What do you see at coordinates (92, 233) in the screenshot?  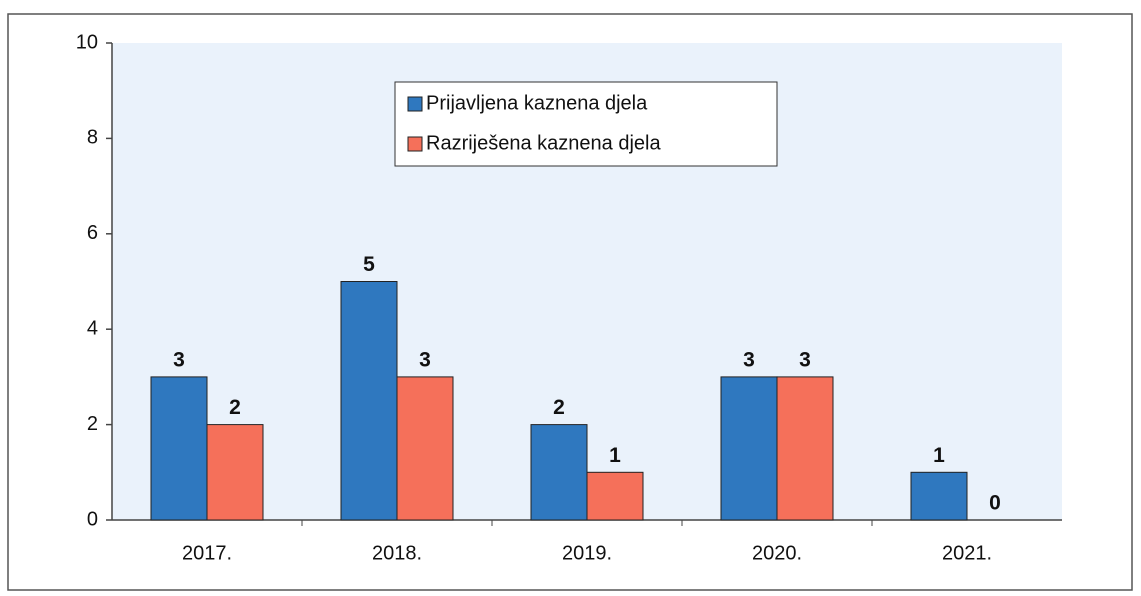 I see `y-tick-label: 6` at bounding box center [92, 233].